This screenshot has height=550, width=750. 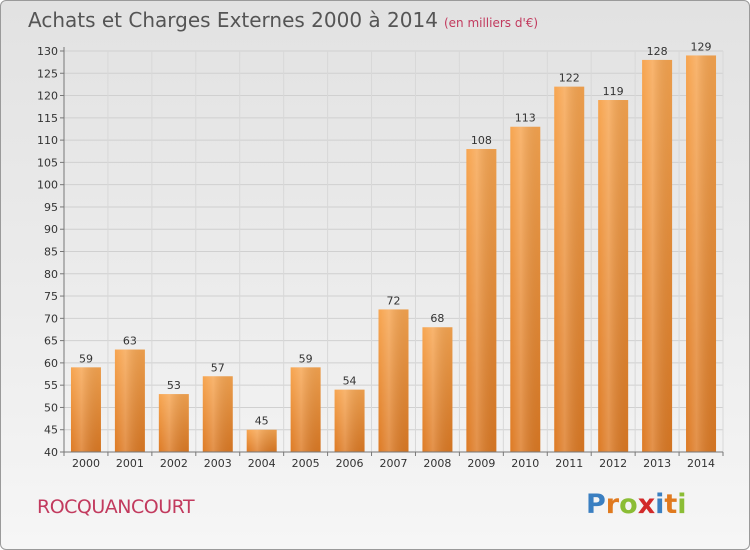 I want to click on logo-letter: o, so click(x=628, y=504).